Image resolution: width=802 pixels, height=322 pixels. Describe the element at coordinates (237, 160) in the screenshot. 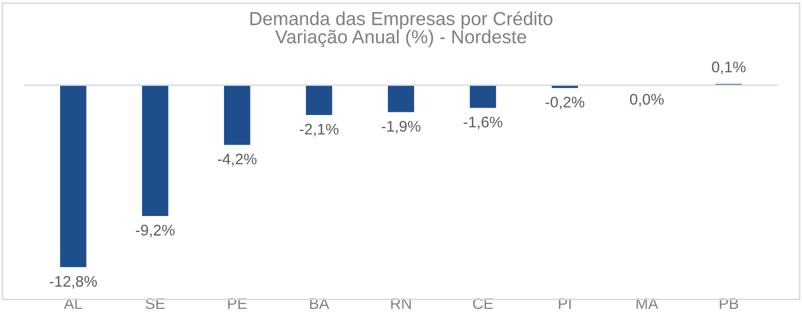

I see `data-label: -4,2%` at that location.